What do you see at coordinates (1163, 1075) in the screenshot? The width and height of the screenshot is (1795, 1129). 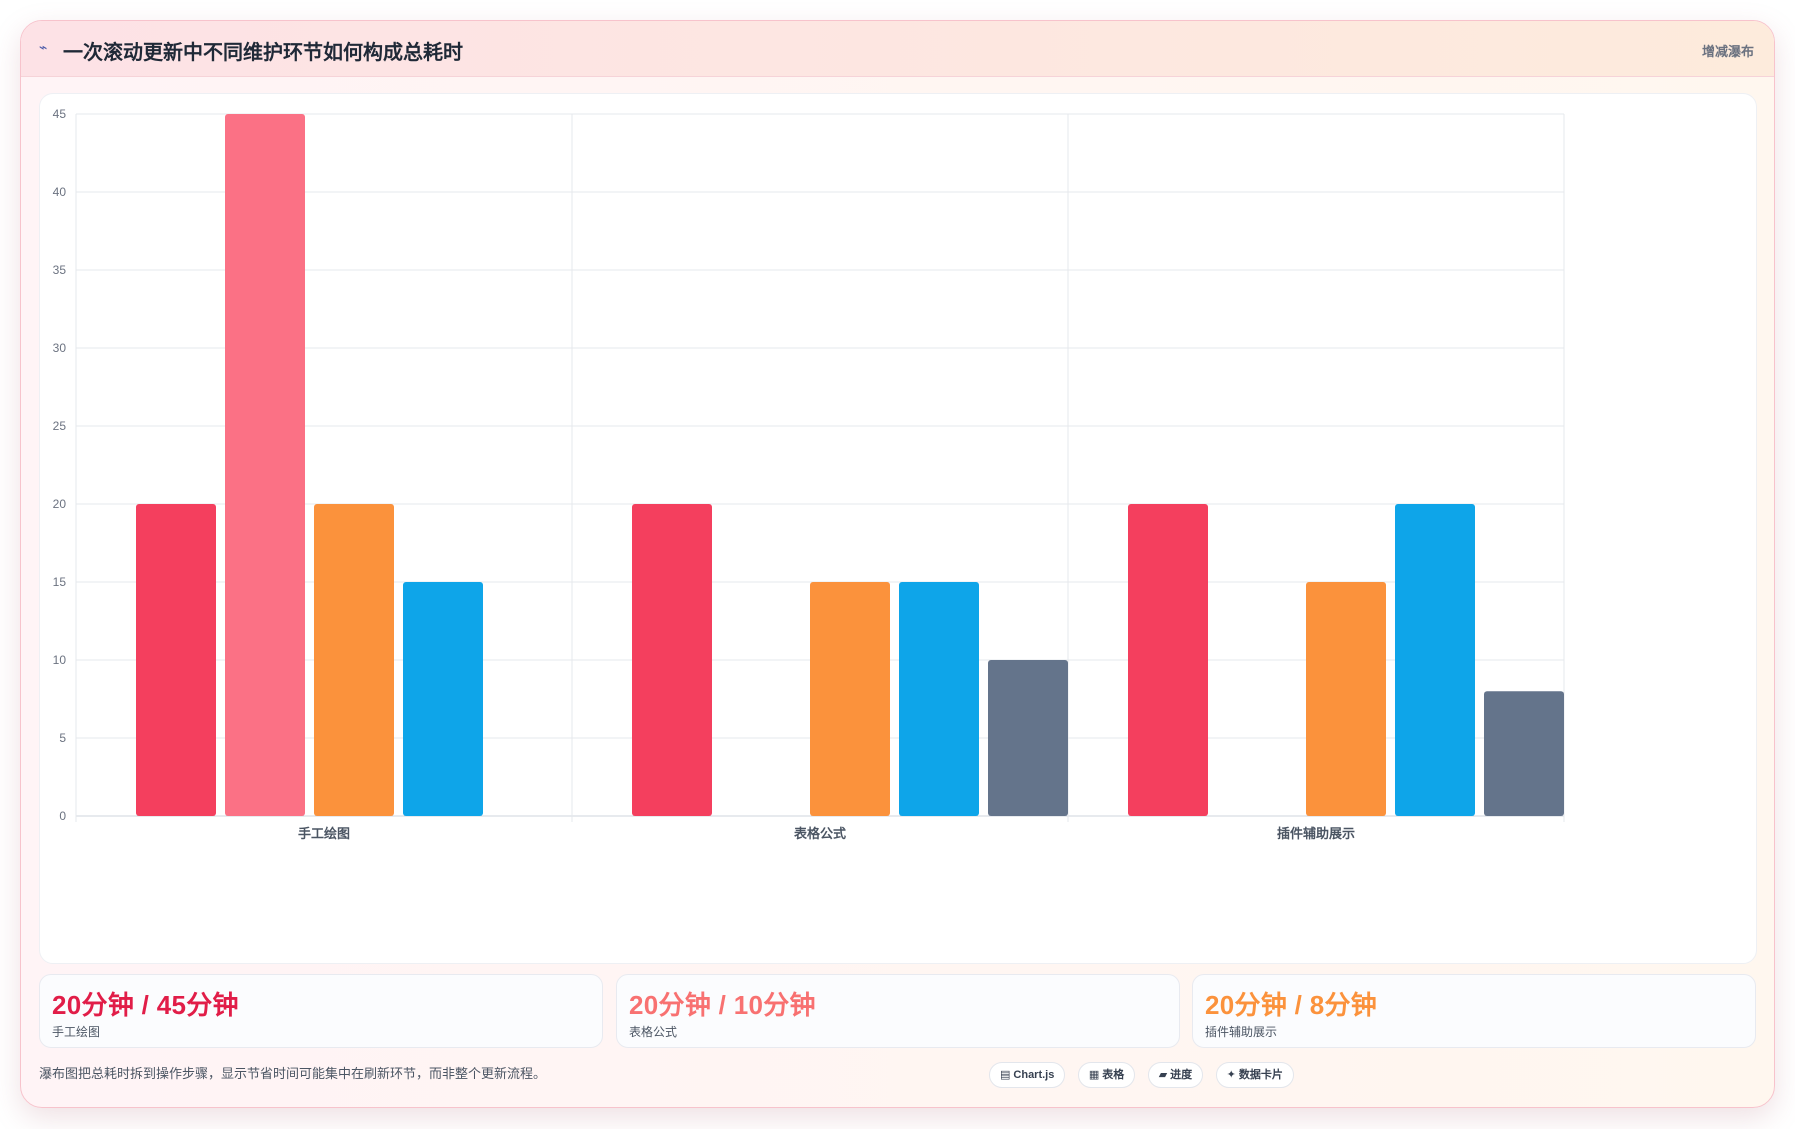 I see `progress-icon: ▰` at bounding box center [1163, 1075].